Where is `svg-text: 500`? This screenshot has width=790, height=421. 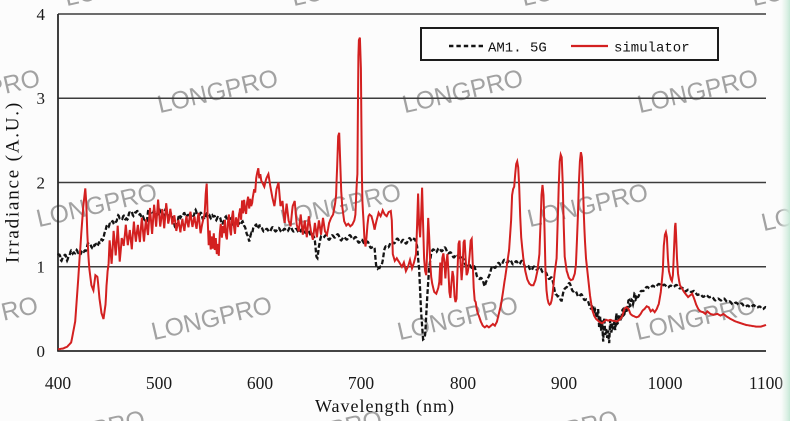
svg-text: 500 is located at coordinates (159, 383).